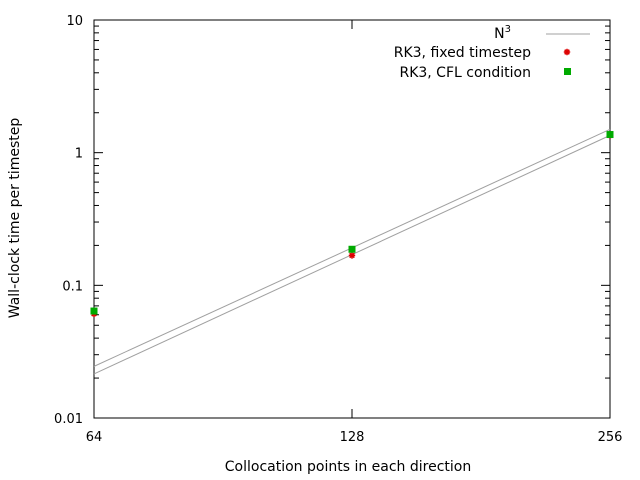 The width and height of the screenshot is (640, 480). Describe the element at coordinates (15, 218) in the screenshot. I see `y-axis-label: Wall-clock time per timestep` at that location.